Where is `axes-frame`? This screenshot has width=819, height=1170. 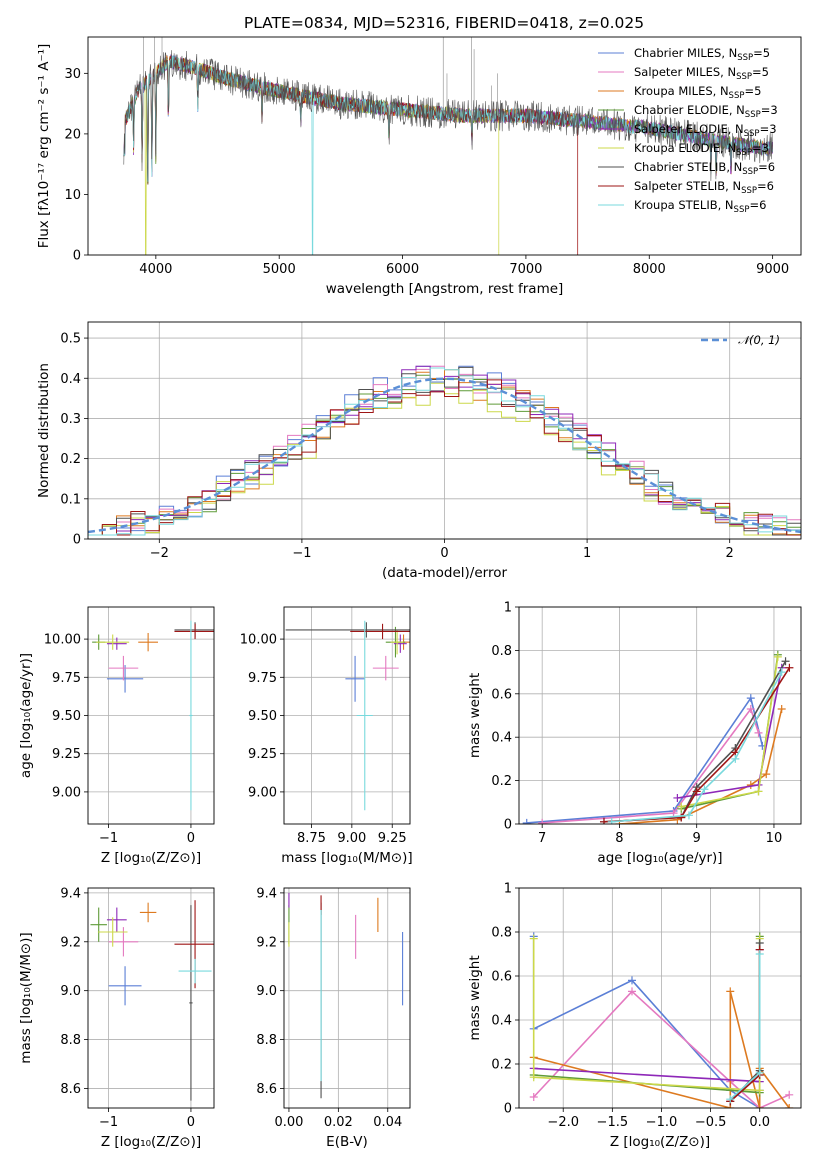 axes-frame is located at coordinates (347, 998).